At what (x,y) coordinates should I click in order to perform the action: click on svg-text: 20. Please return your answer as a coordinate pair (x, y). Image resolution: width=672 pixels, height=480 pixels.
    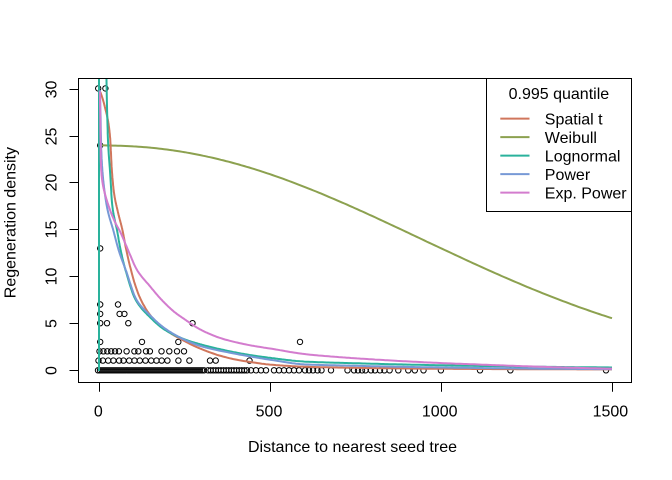
    Looking at the image, I should click on (51, 183).